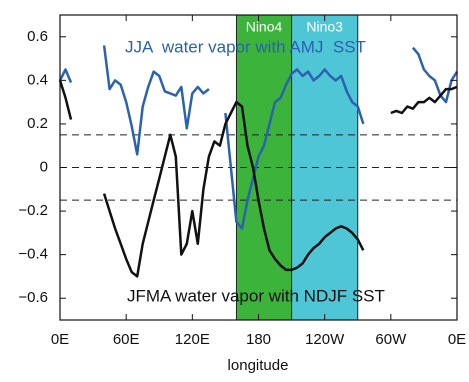 The width and height of the screenshot is (469, 382). I want to click on y-tick-label: 0, so click(44, 166).